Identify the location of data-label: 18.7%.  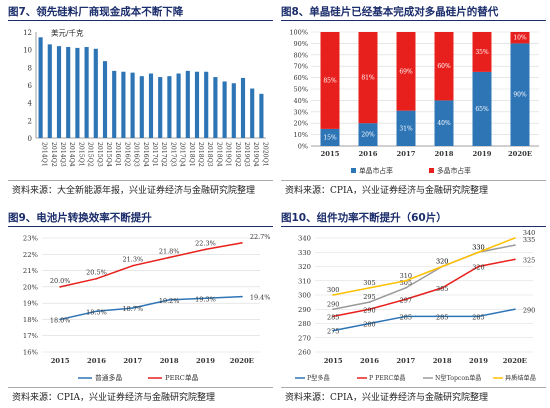
(133, 309).